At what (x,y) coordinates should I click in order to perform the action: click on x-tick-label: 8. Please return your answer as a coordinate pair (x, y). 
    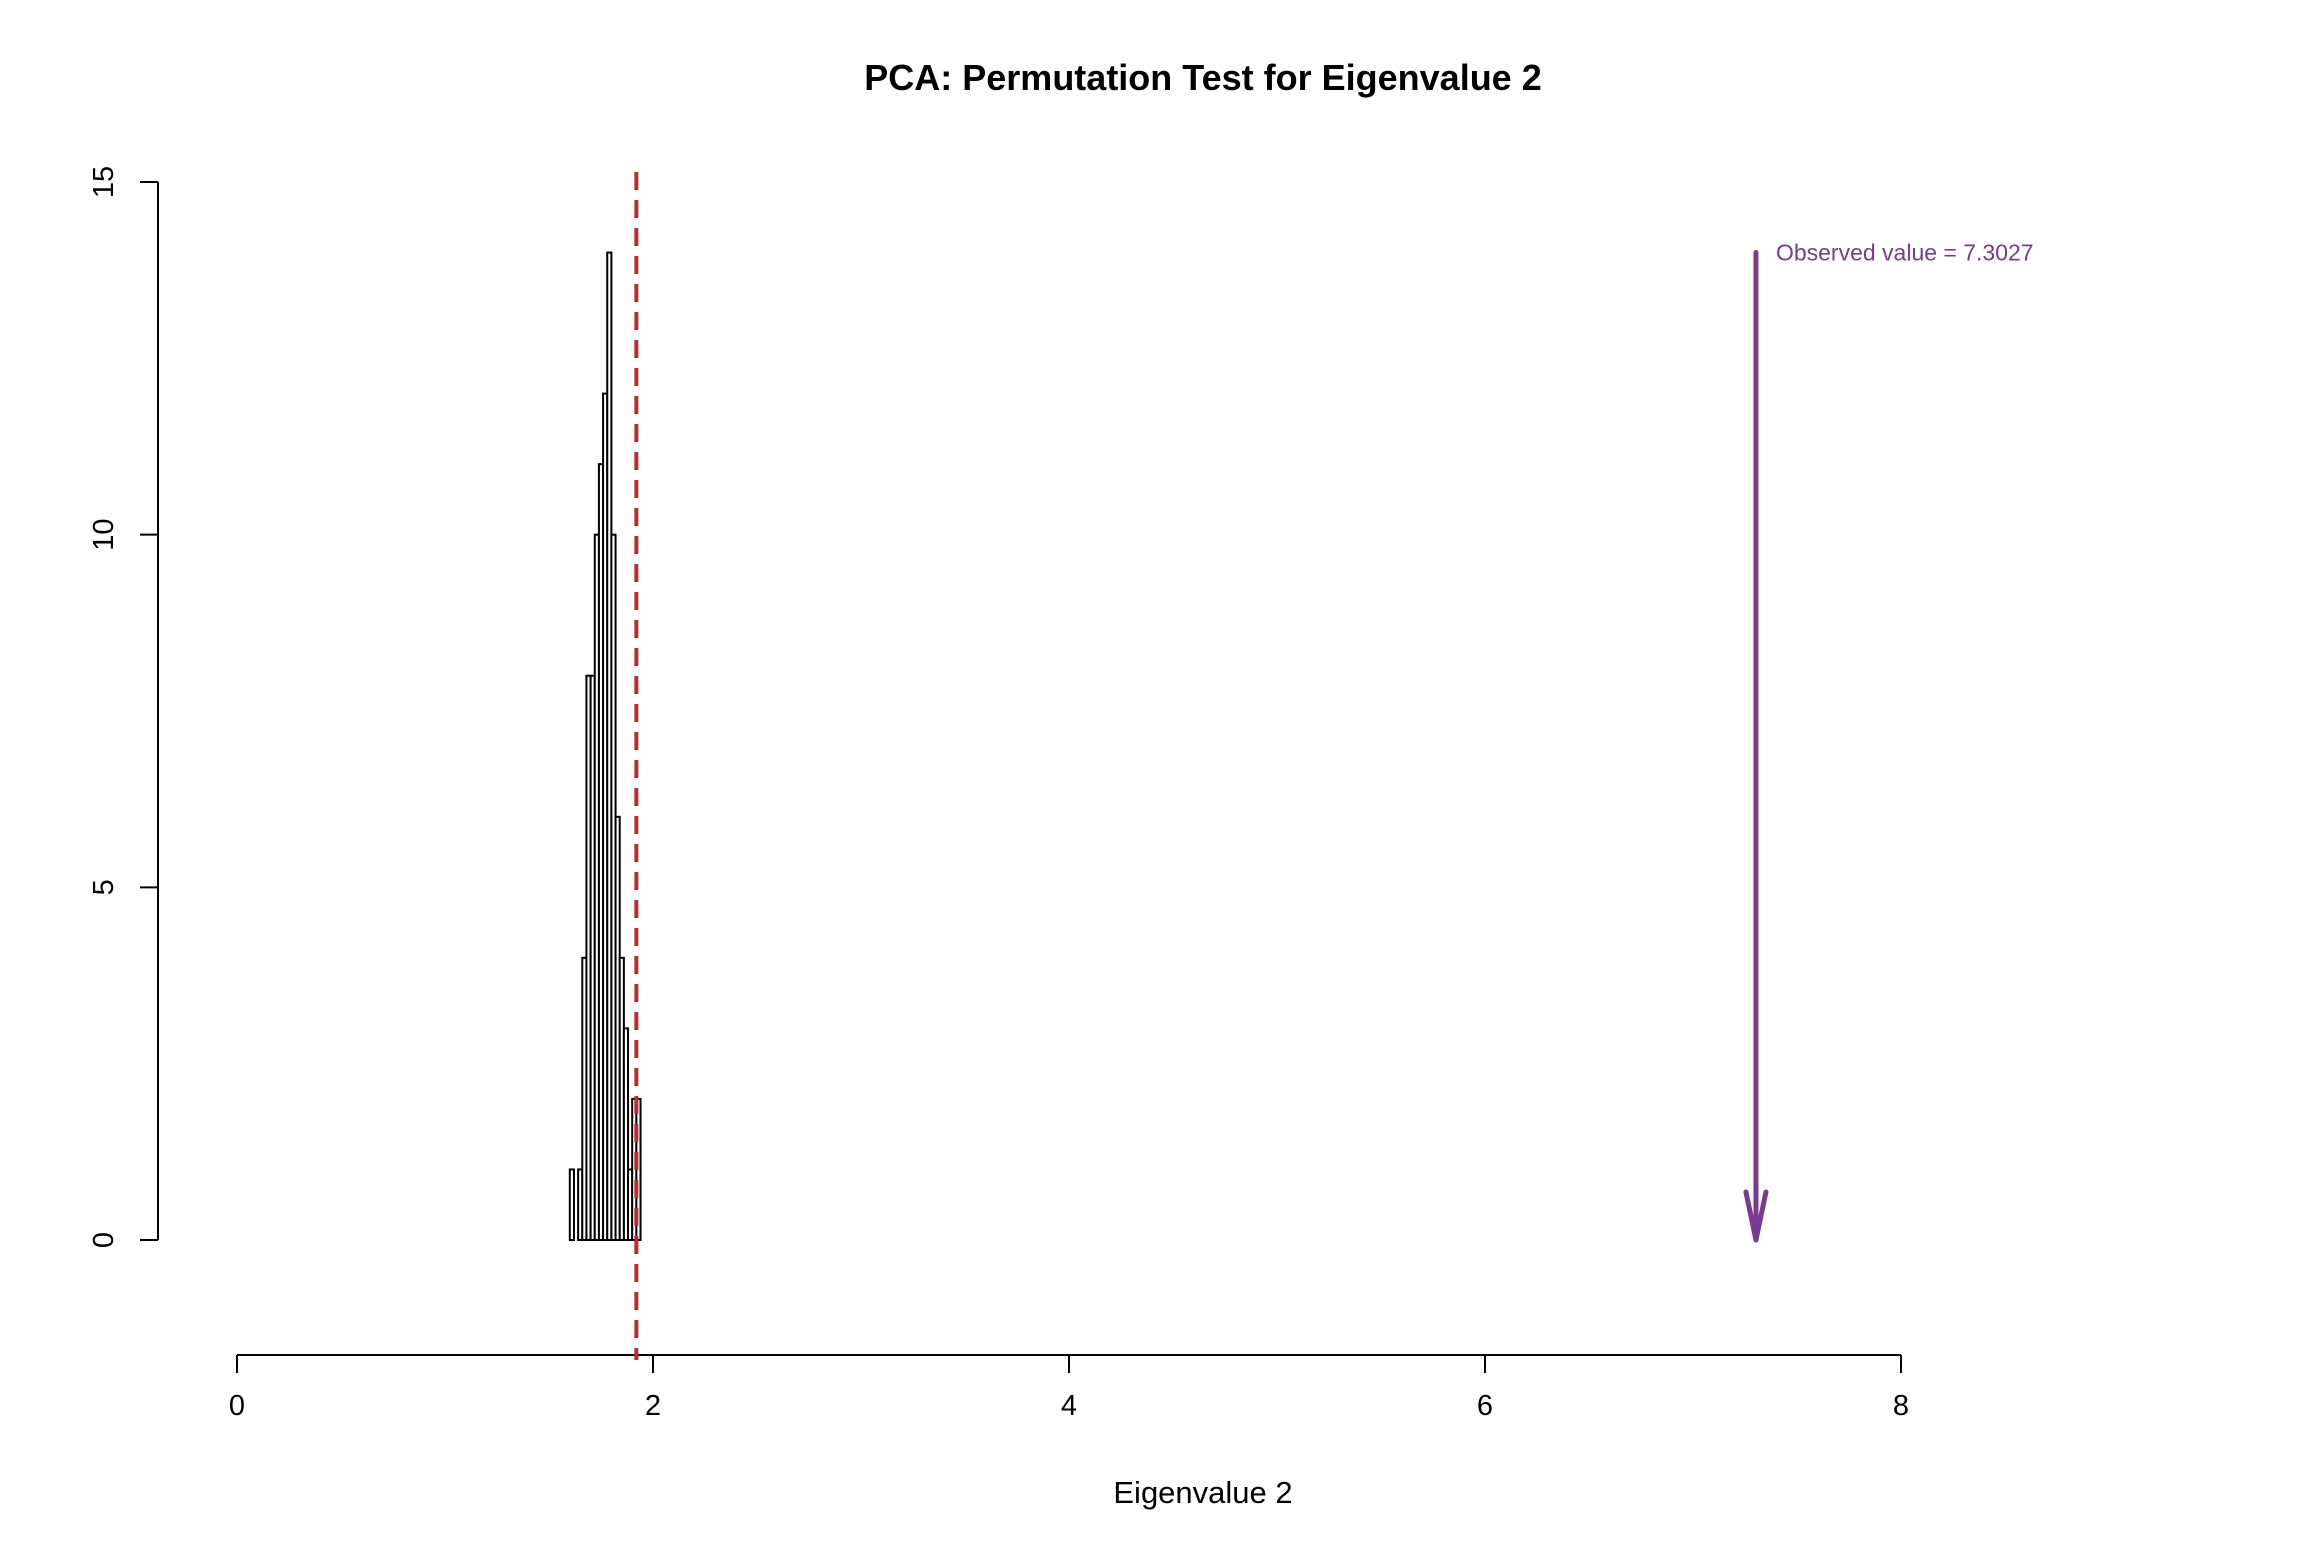
    Looking at the image, I should click on (1901, 1406).